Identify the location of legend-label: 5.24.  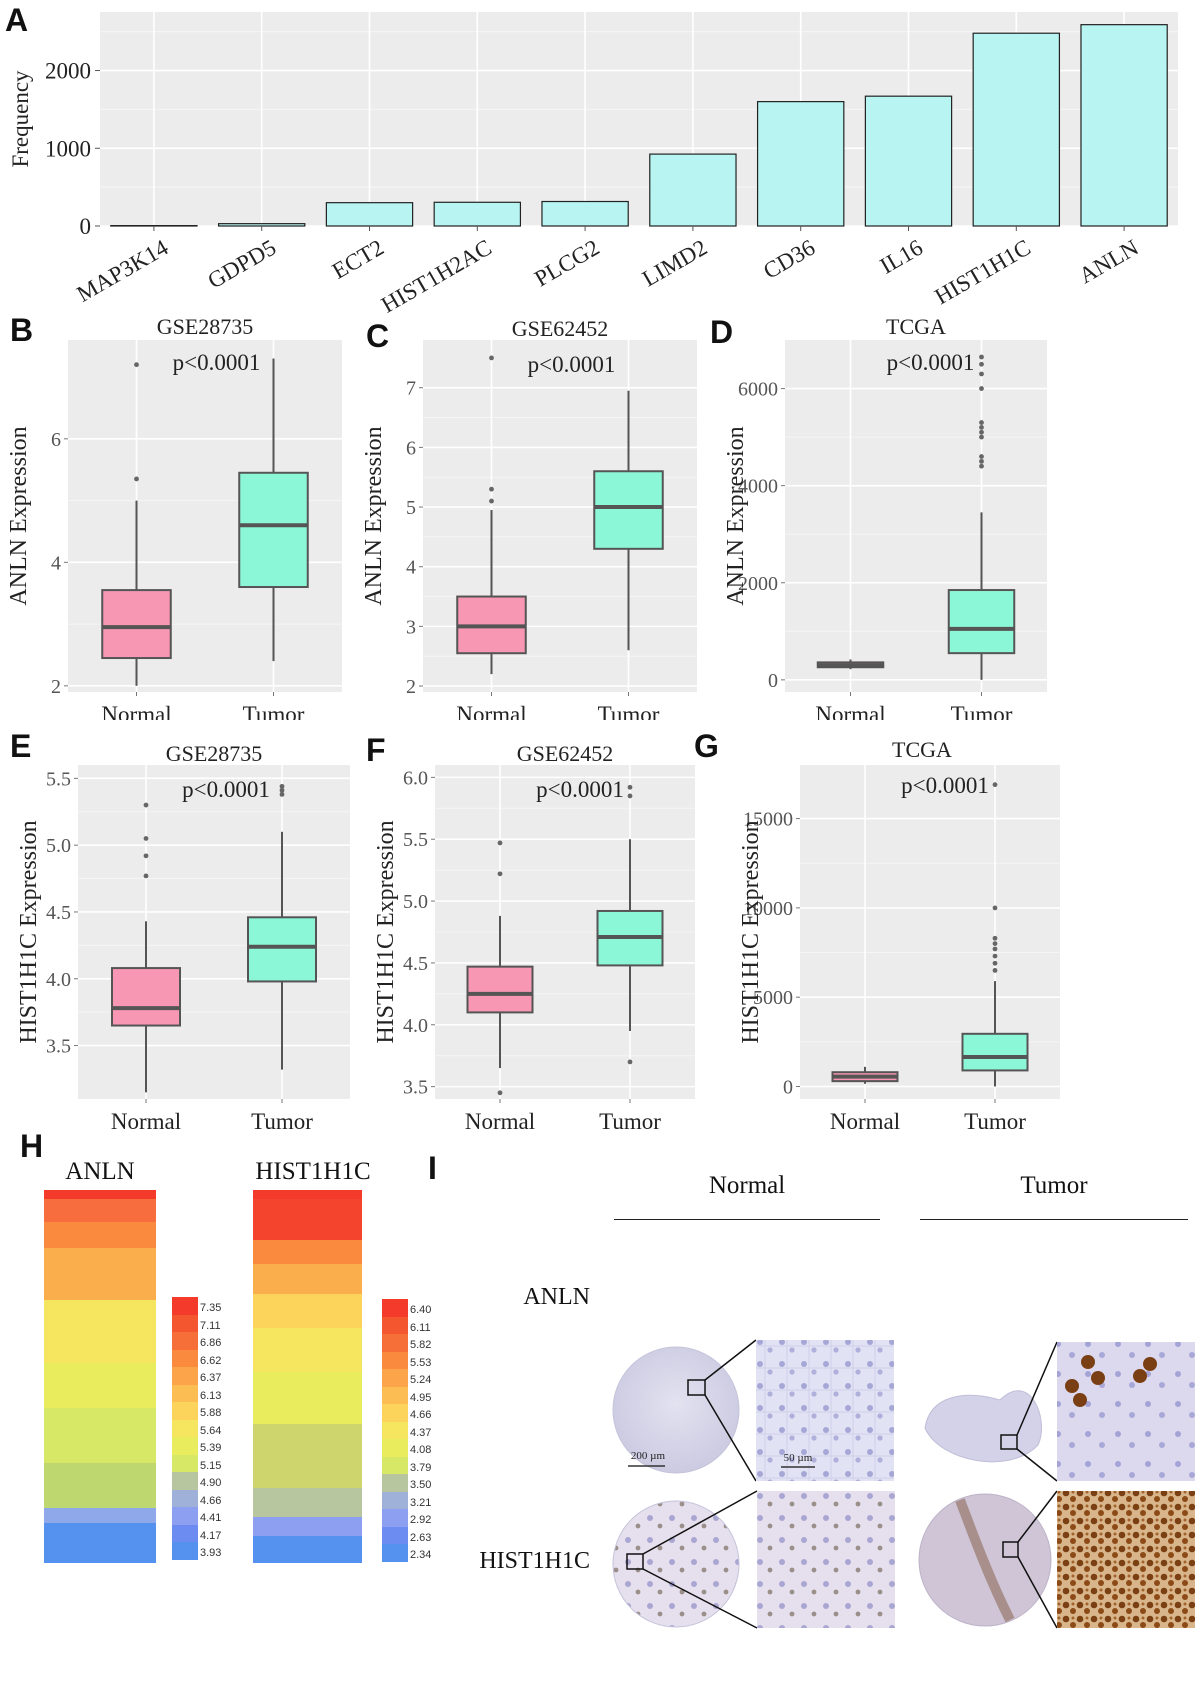
(421, 1380).